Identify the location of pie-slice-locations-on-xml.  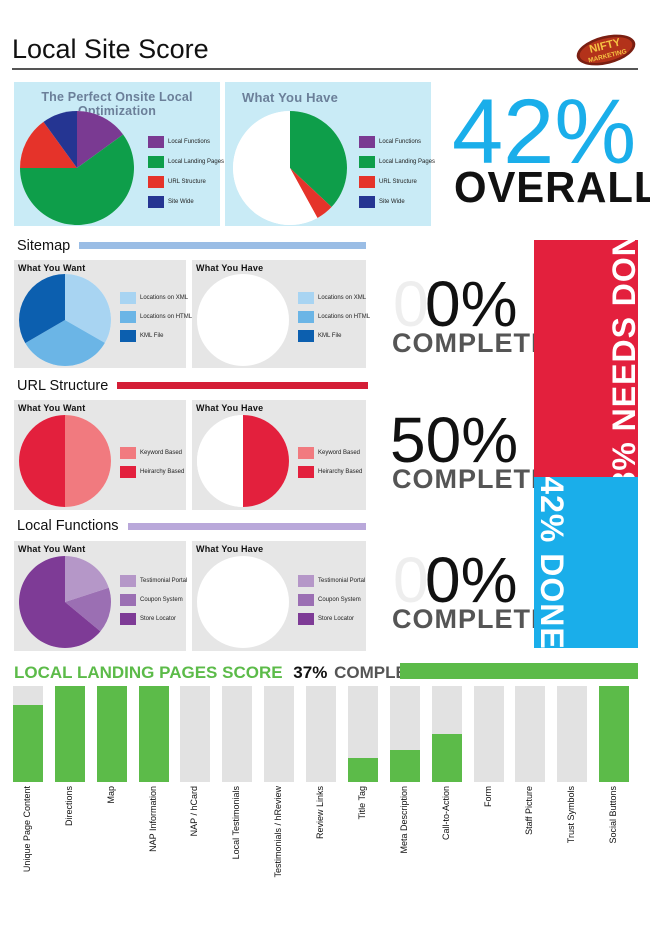
(88, 308).